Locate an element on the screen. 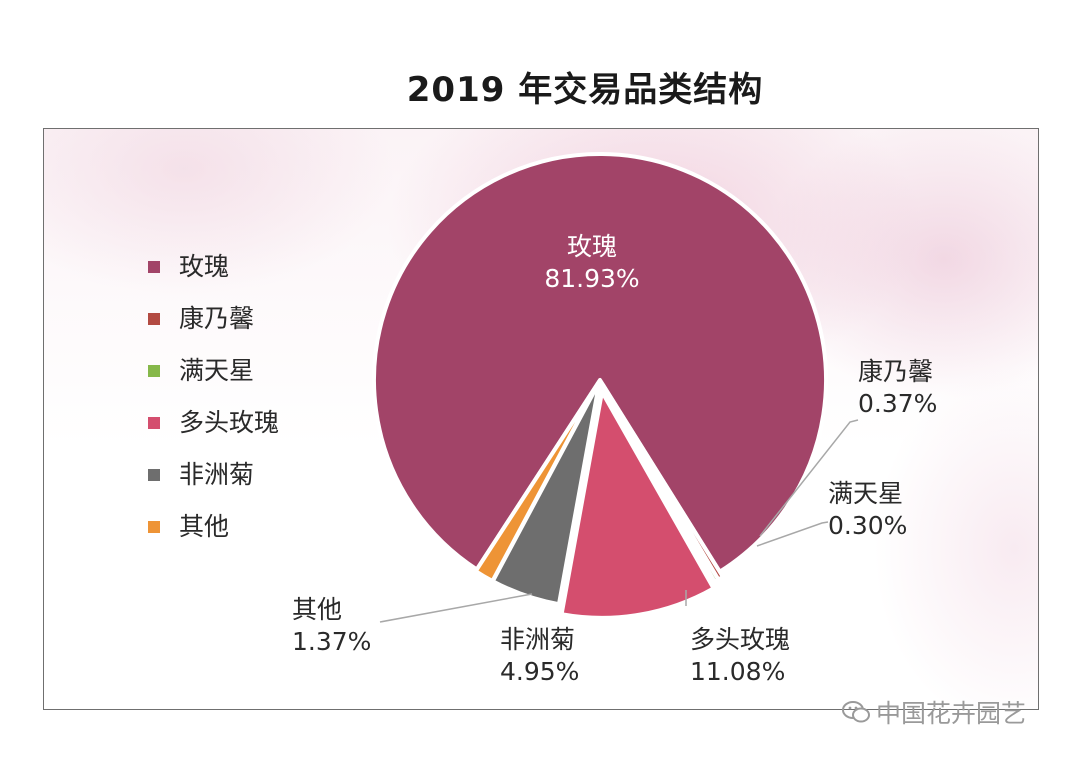 This screenshot has width=1080, height=757. legend-swatch-spray-rose is located at coordinates (154, 423).